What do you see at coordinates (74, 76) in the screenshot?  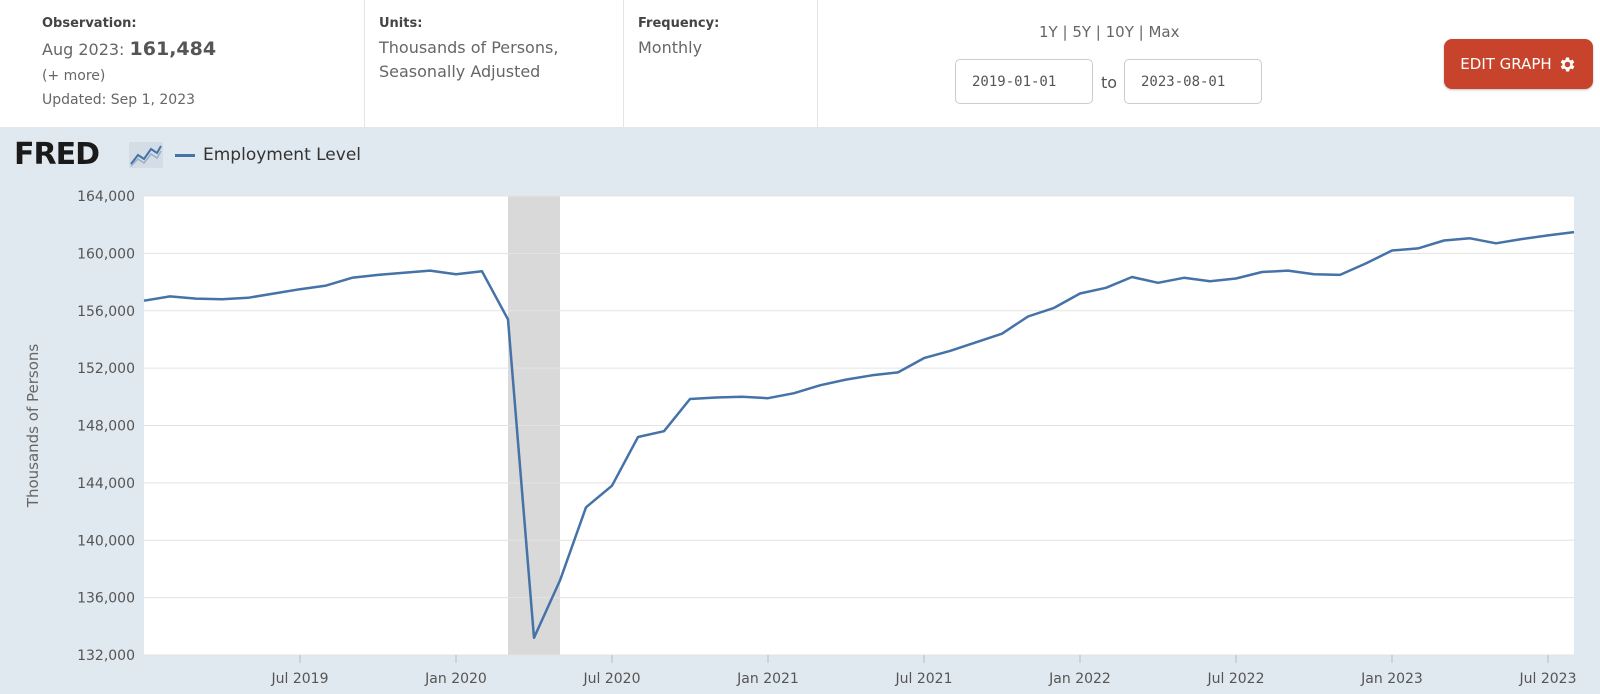 I see `more-link: (+ more)` at bounding box center [74, 76].